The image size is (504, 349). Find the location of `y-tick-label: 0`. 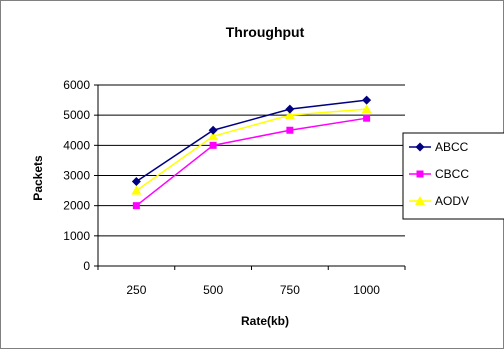

y-tick-label: 0 is located at coordinates (86, 266).